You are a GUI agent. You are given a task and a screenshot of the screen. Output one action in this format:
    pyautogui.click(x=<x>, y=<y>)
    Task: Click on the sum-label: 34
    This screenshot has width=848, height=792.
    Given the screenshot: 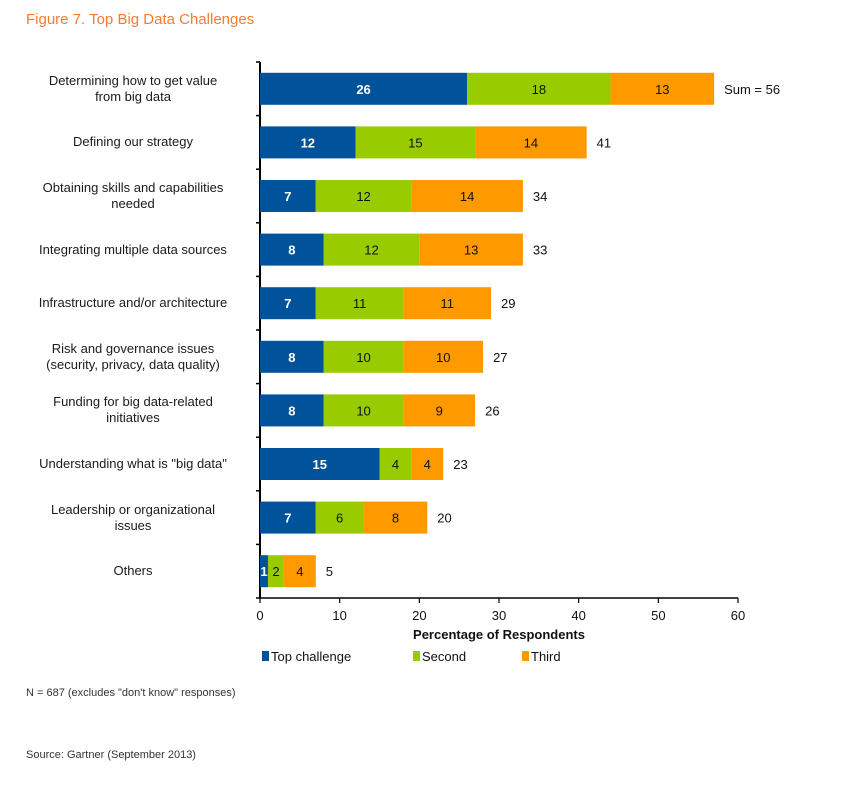 What is the action you would take?
    pyautogui.click(x=540, y=196)
    